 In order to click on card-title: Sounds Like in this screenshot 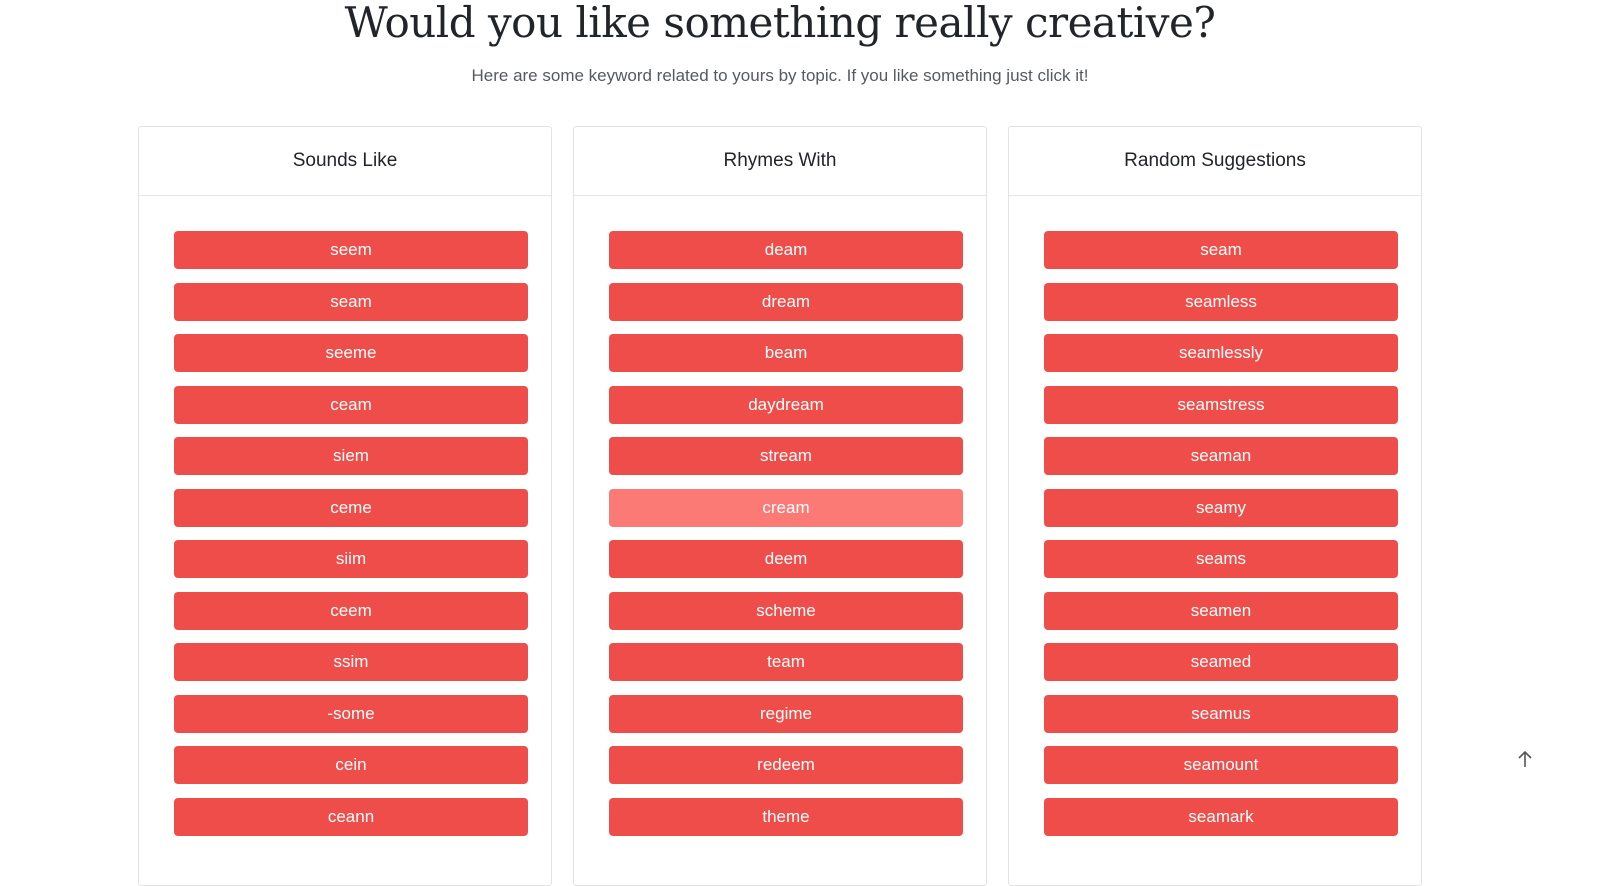, I will do `click(345, 161)`.